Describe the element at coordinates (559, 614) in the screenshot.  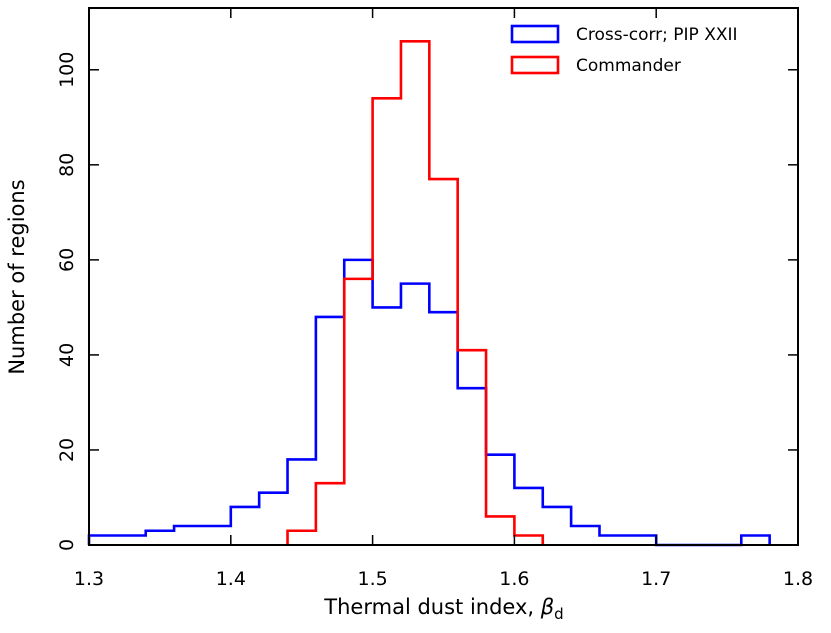
I see `x-axis-label-subscript: d` at that location.